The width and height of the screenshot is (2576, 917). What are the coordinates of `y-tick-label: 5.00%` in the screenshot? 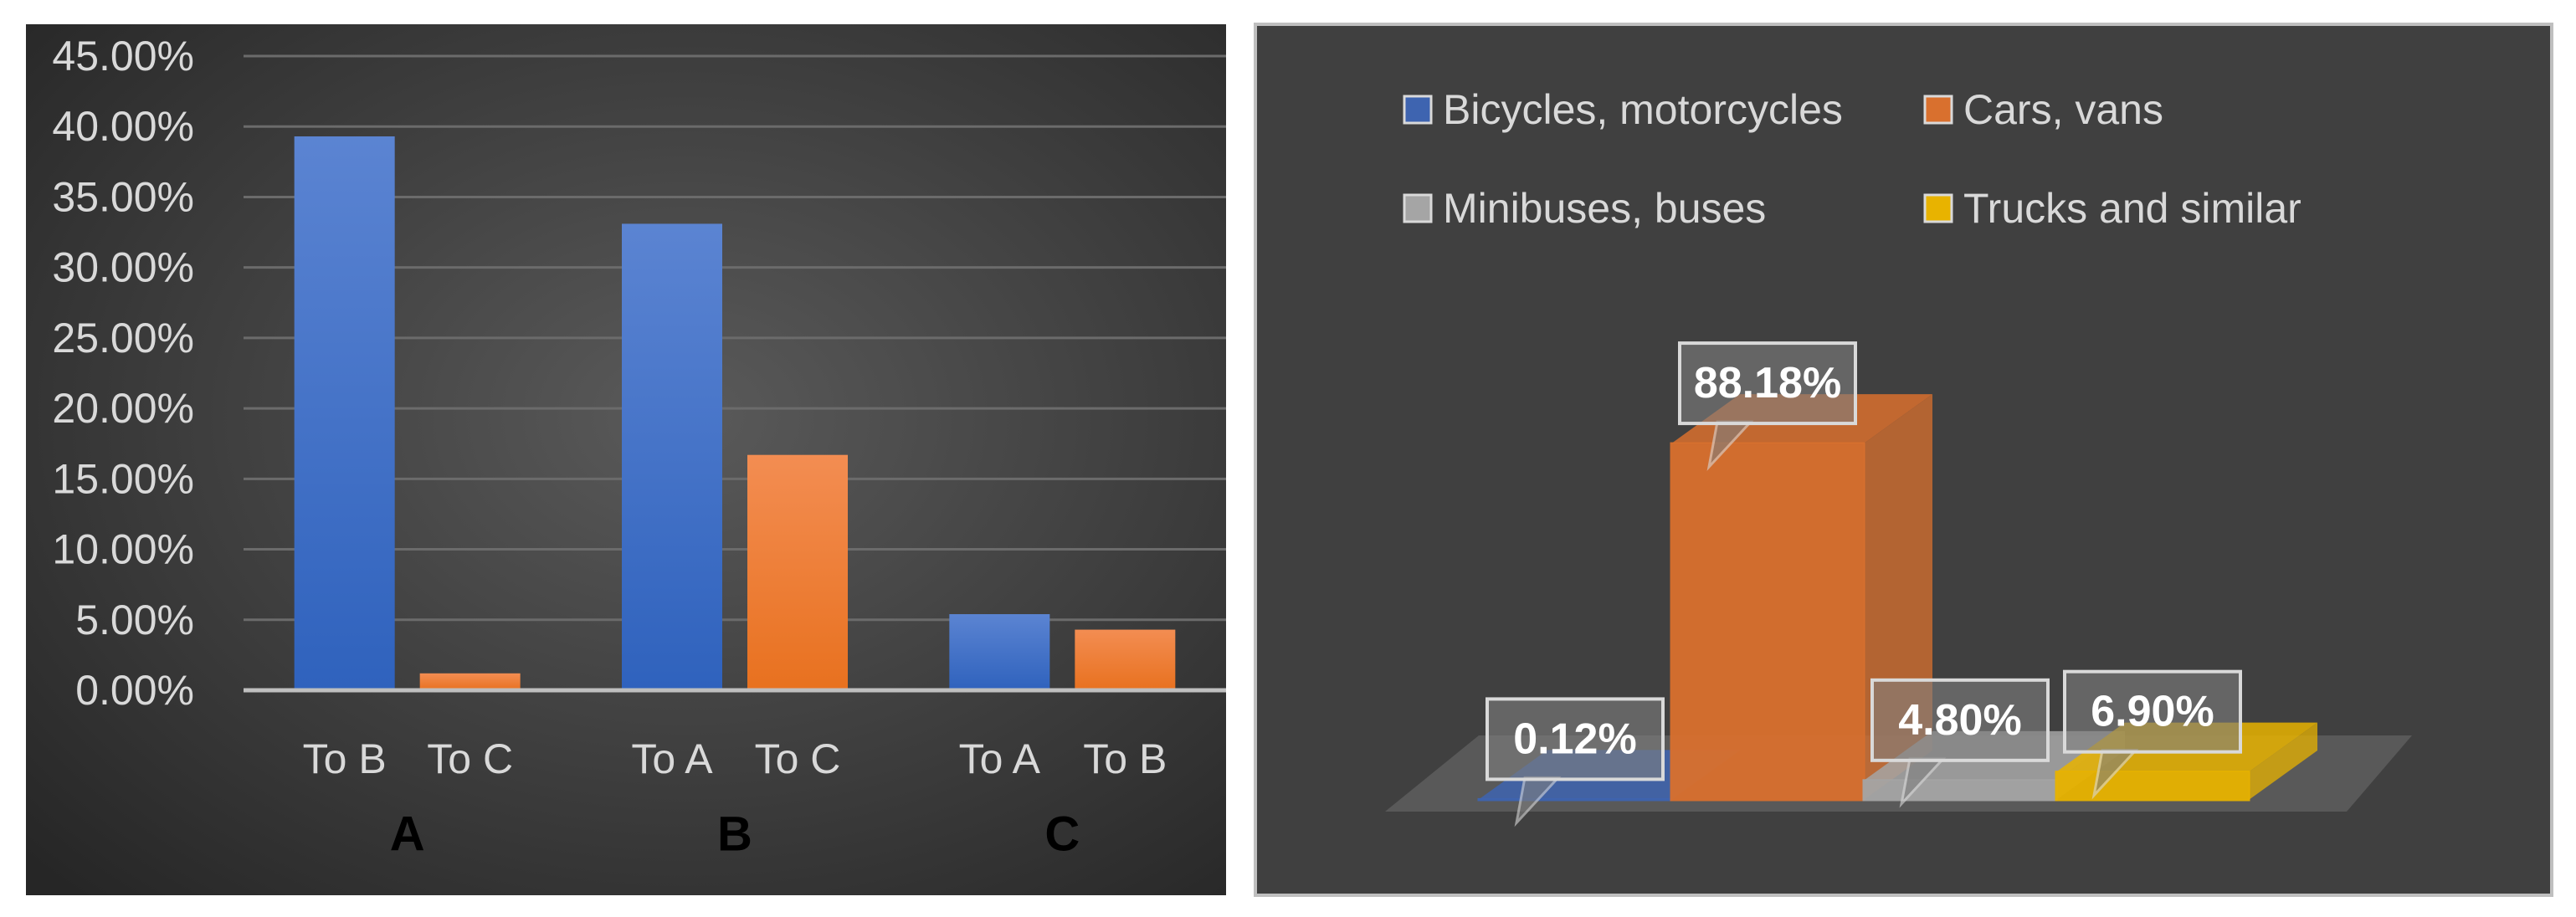 It's located at (134, 620).